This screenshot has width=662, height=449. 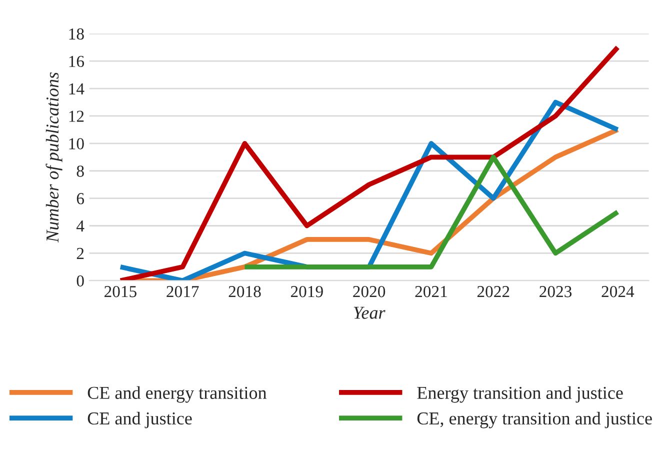 I want to click on y-axis-title: Number of publications, so click(x=54, y=157).